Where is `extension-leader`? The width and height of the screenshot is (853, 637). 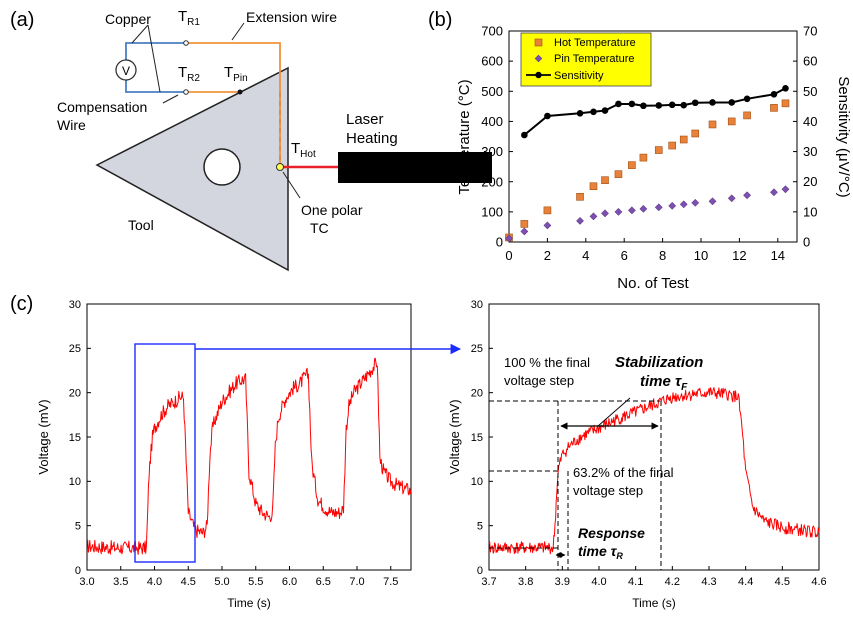 extension-leader is located at coordinates (238, 31).